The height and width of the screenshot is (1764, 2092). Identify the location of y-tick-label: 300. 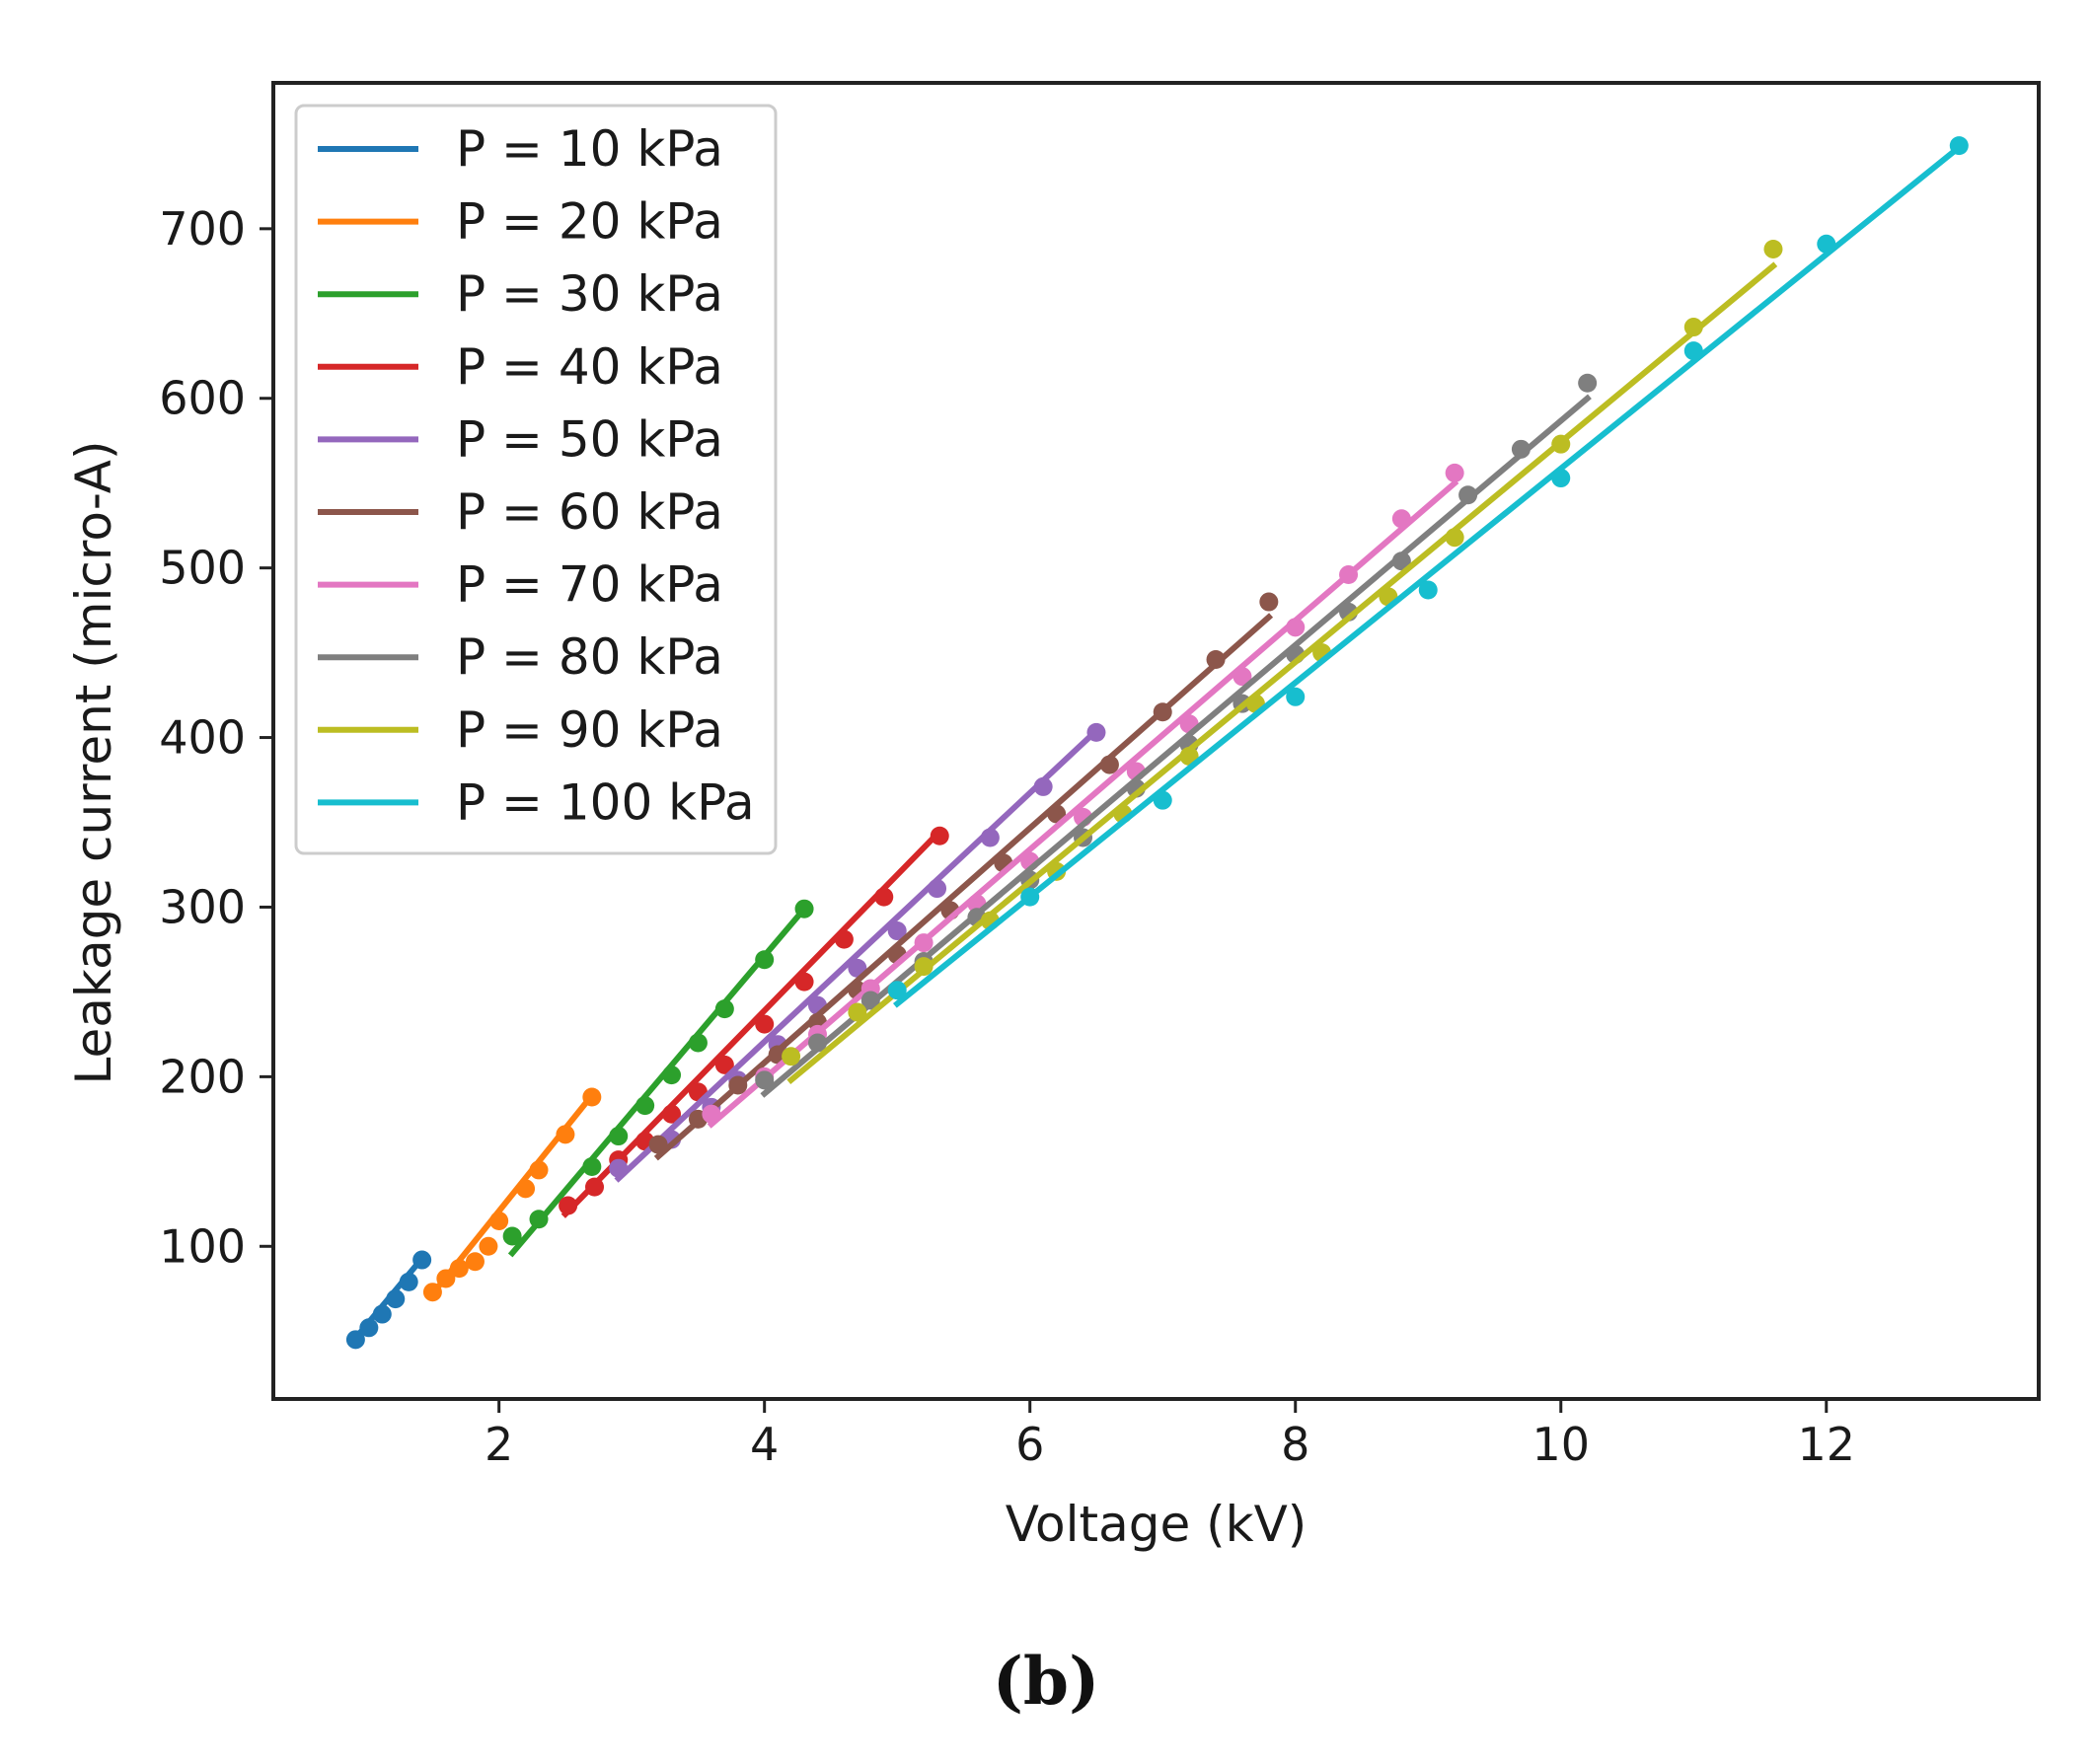
(203, 906).